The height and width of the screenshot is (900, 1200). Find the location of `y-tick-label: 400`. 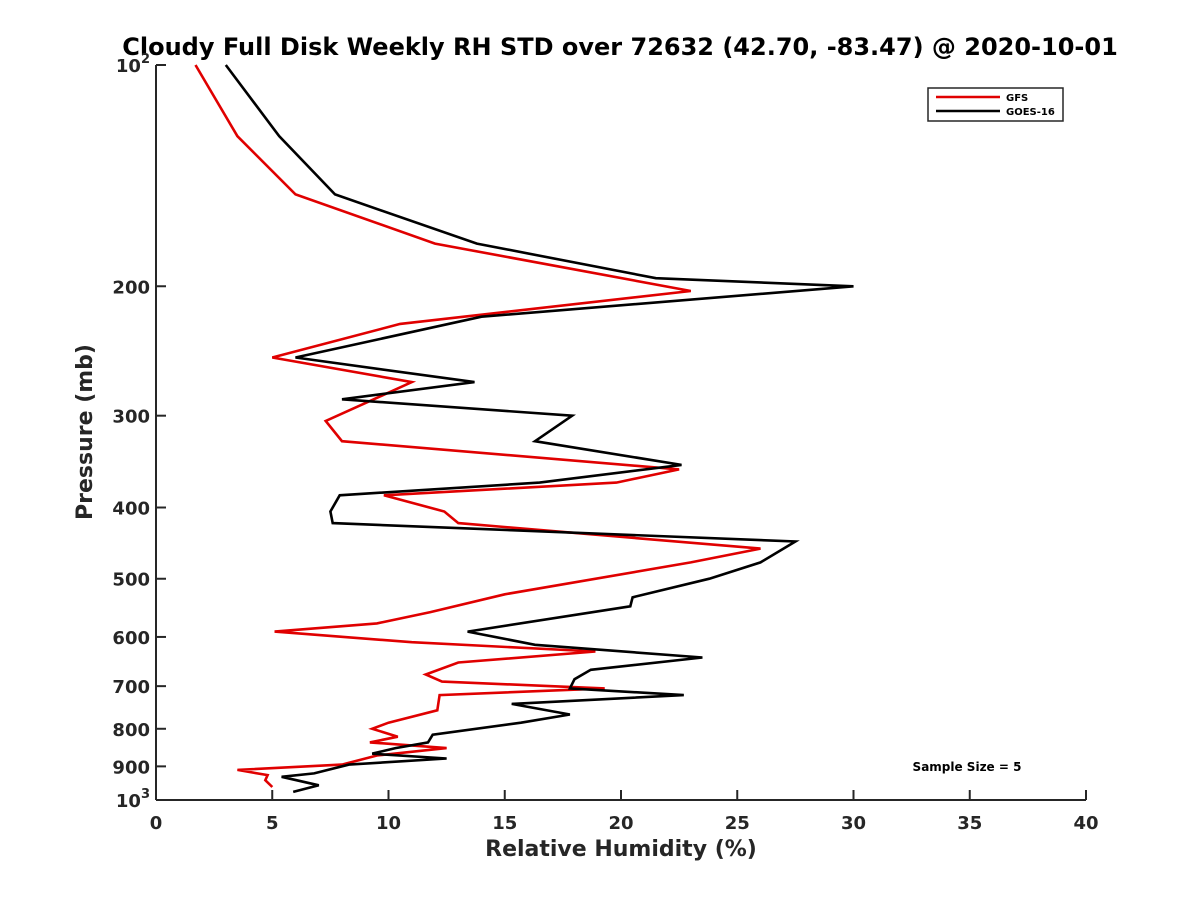

y-tick-label: 400 is located at coordinates (131, 509).